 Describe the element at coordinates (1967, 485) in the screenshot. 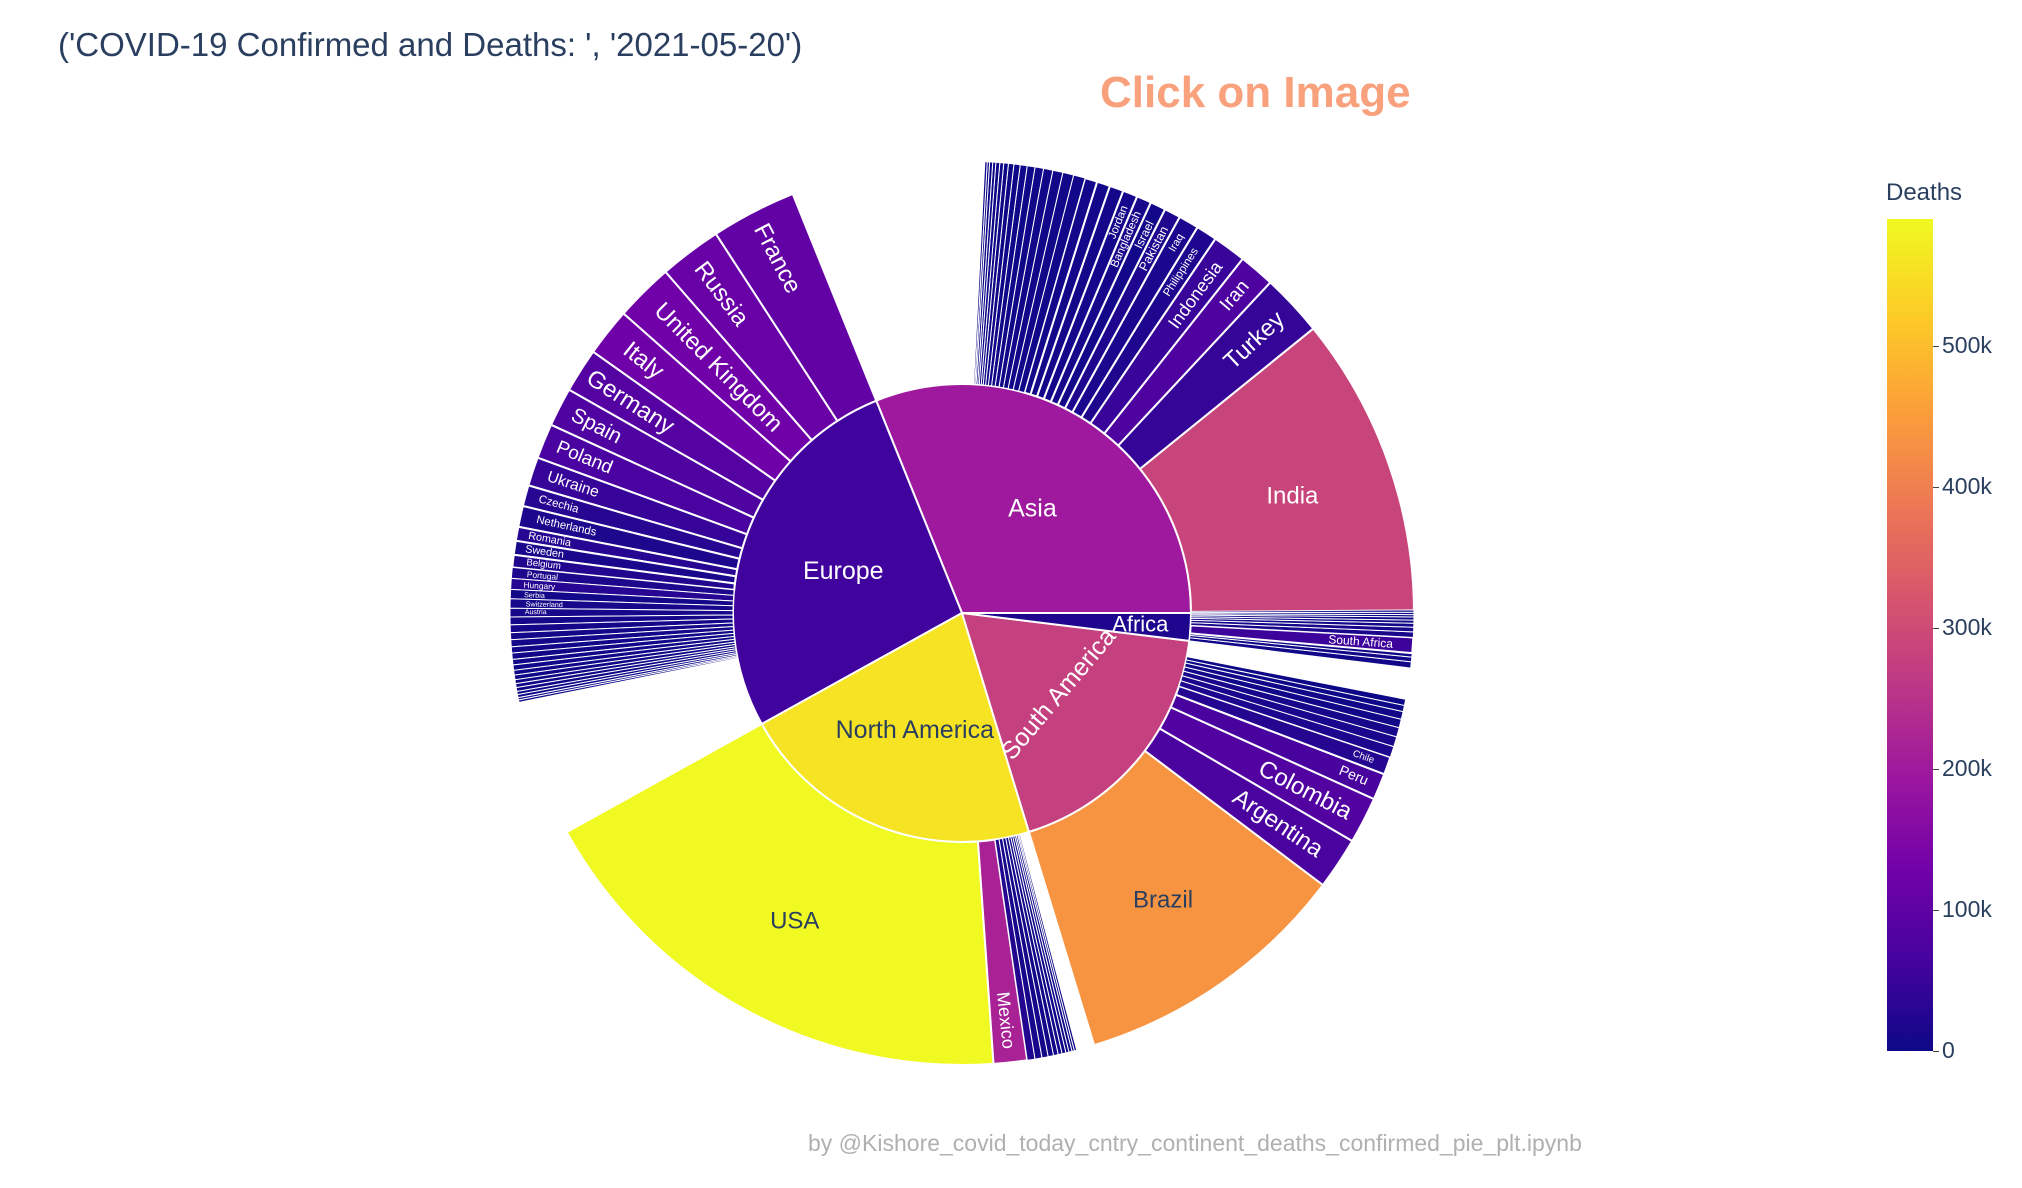

I see `colorbar-tick-label: 400k` at that location.